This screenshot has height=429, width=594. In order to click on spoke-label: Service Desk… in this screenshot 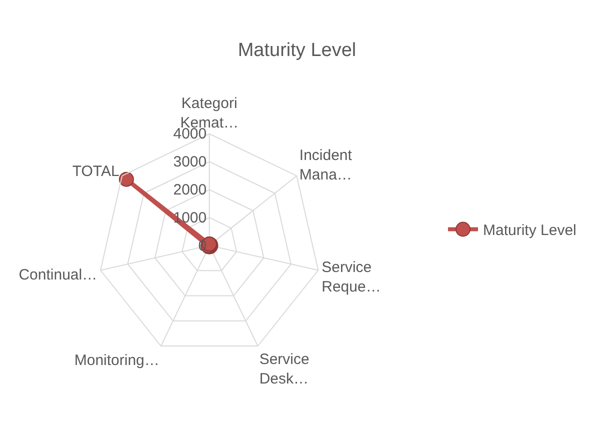, I will do `click(284, 369)`.